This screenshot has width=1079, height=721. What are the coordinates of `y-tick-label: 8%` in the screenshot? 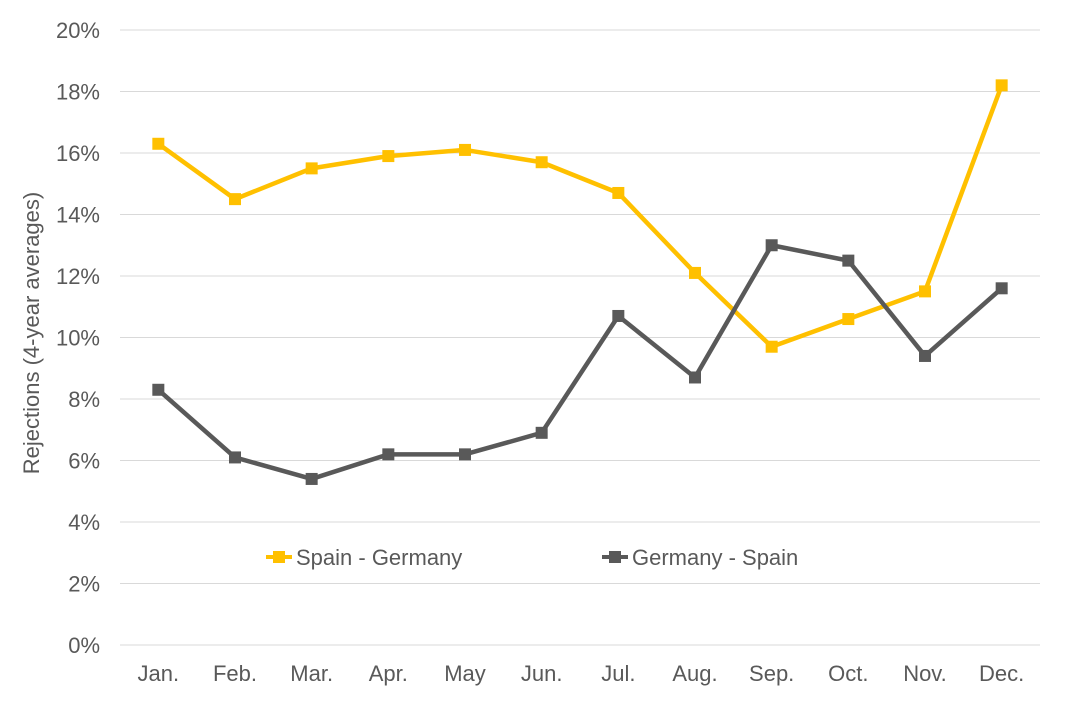 It's located at (84, 399).